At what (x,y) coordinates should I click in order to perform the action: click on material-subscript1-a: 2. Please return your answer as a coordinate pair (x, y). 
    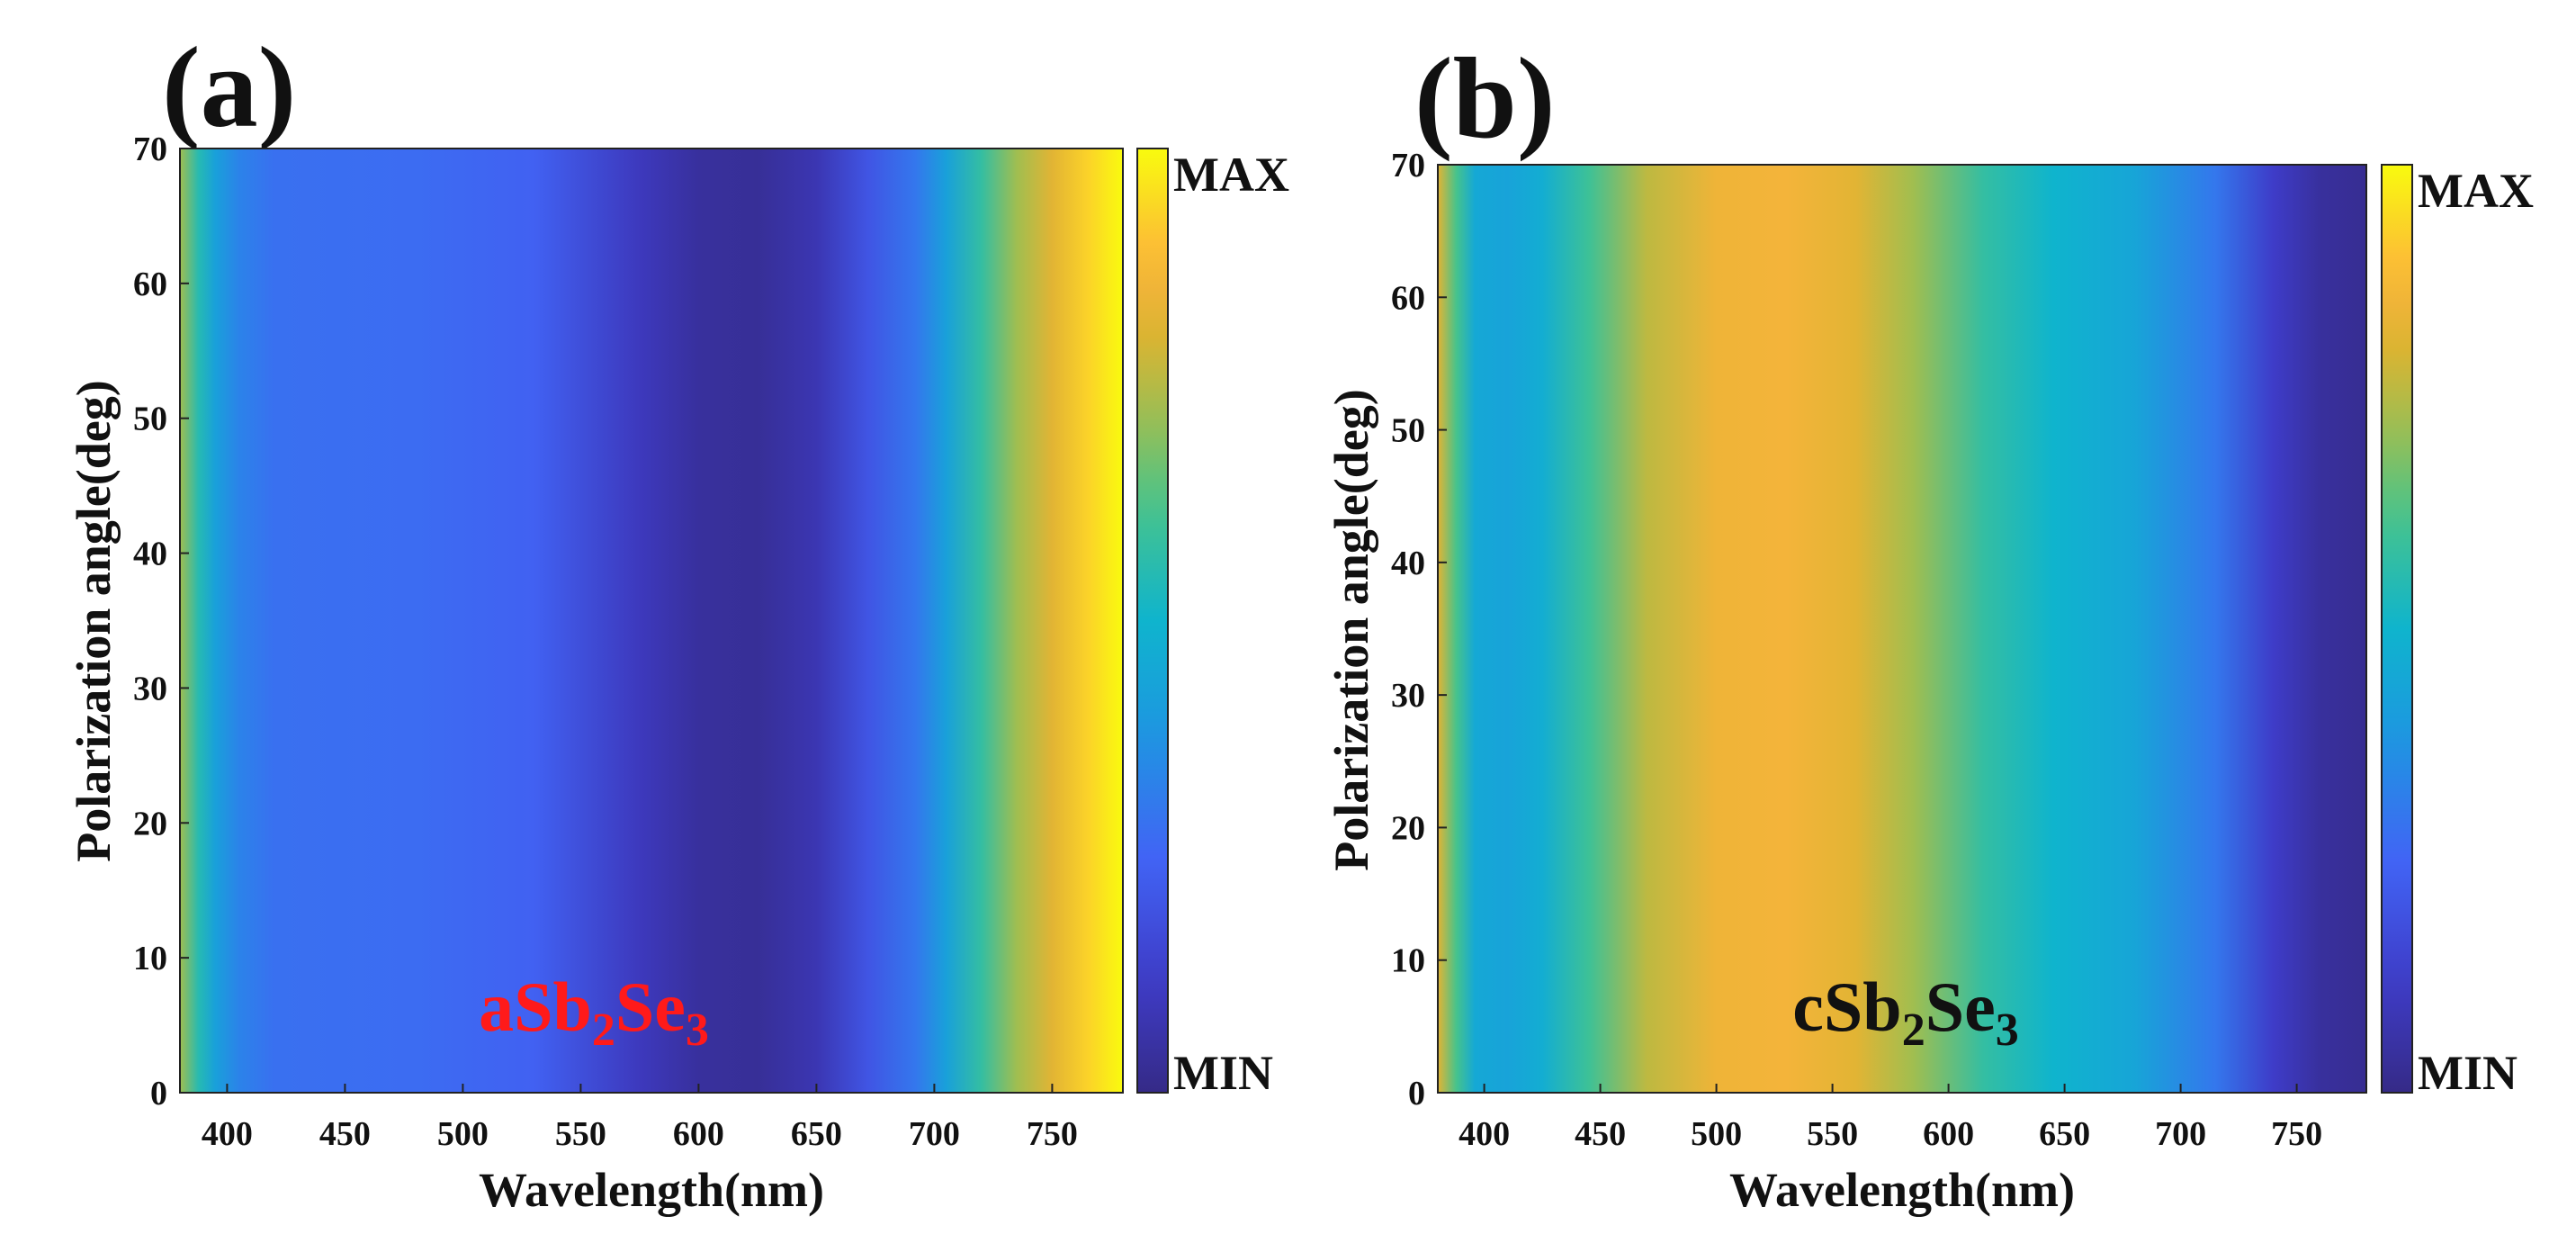
    Looking at the image, I should click on (604, 1030).